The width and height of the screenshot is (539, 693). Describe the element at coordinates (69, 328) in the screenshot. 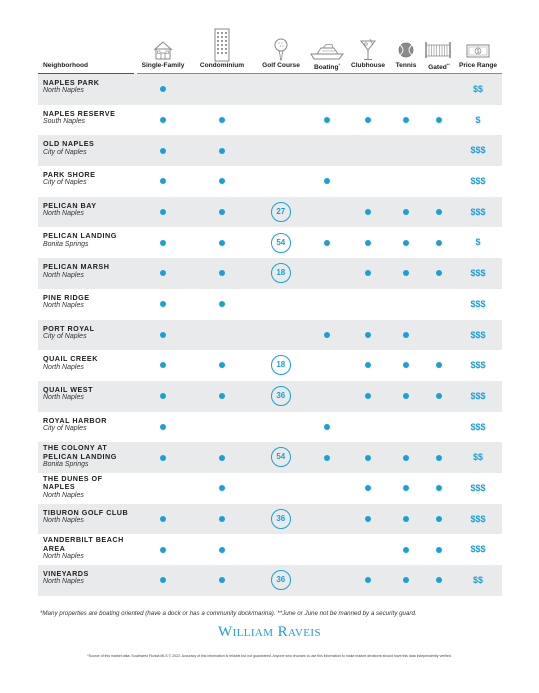

I see `neighborhood-name-line: PORT ROYAL` at that location.